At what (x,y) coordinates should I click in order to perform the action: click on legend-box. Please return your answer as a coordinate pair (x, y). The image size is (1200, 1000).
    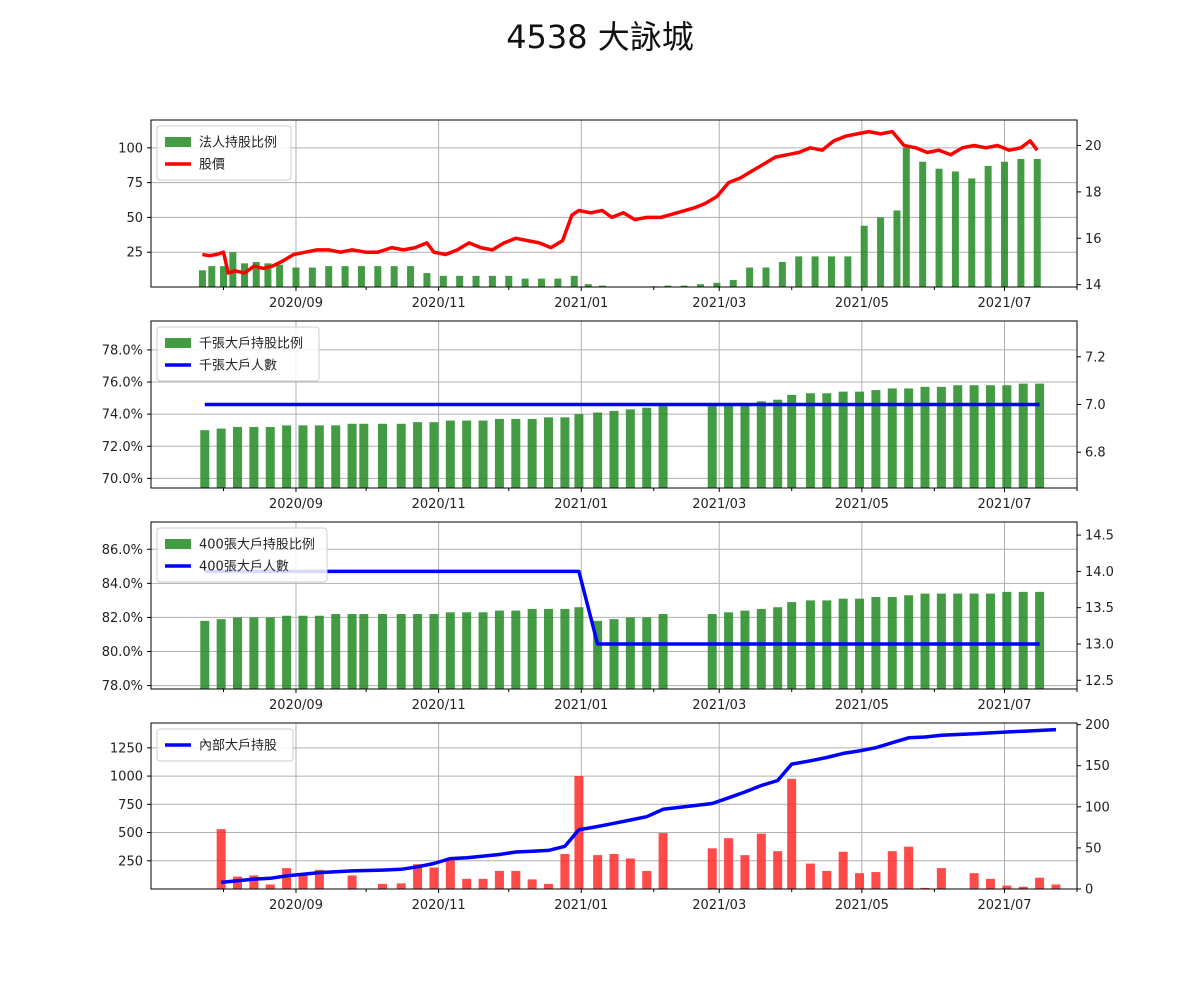
    Looking at the image, I should click on (242, 555).